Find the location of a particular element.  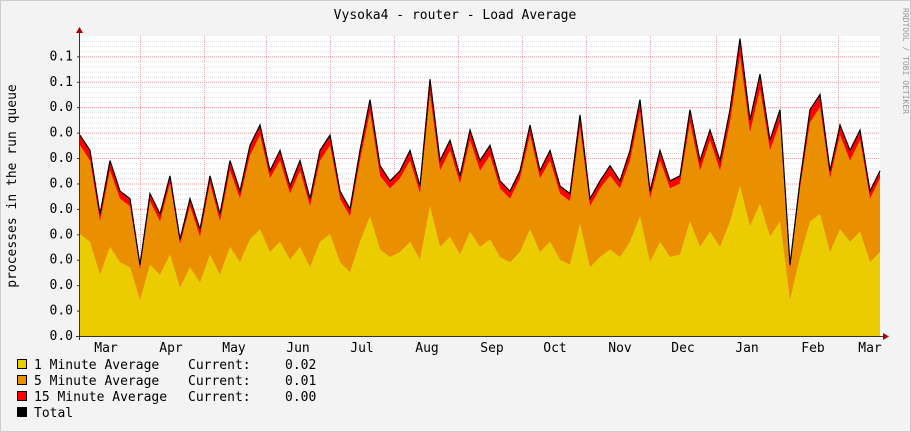

y-tick-labels: 0.0 0.0 0.0 0.0 0.0 0.0 0.0 0.0 0.0 0.0 0.1 0.1 is located at coordinates (65, 196).